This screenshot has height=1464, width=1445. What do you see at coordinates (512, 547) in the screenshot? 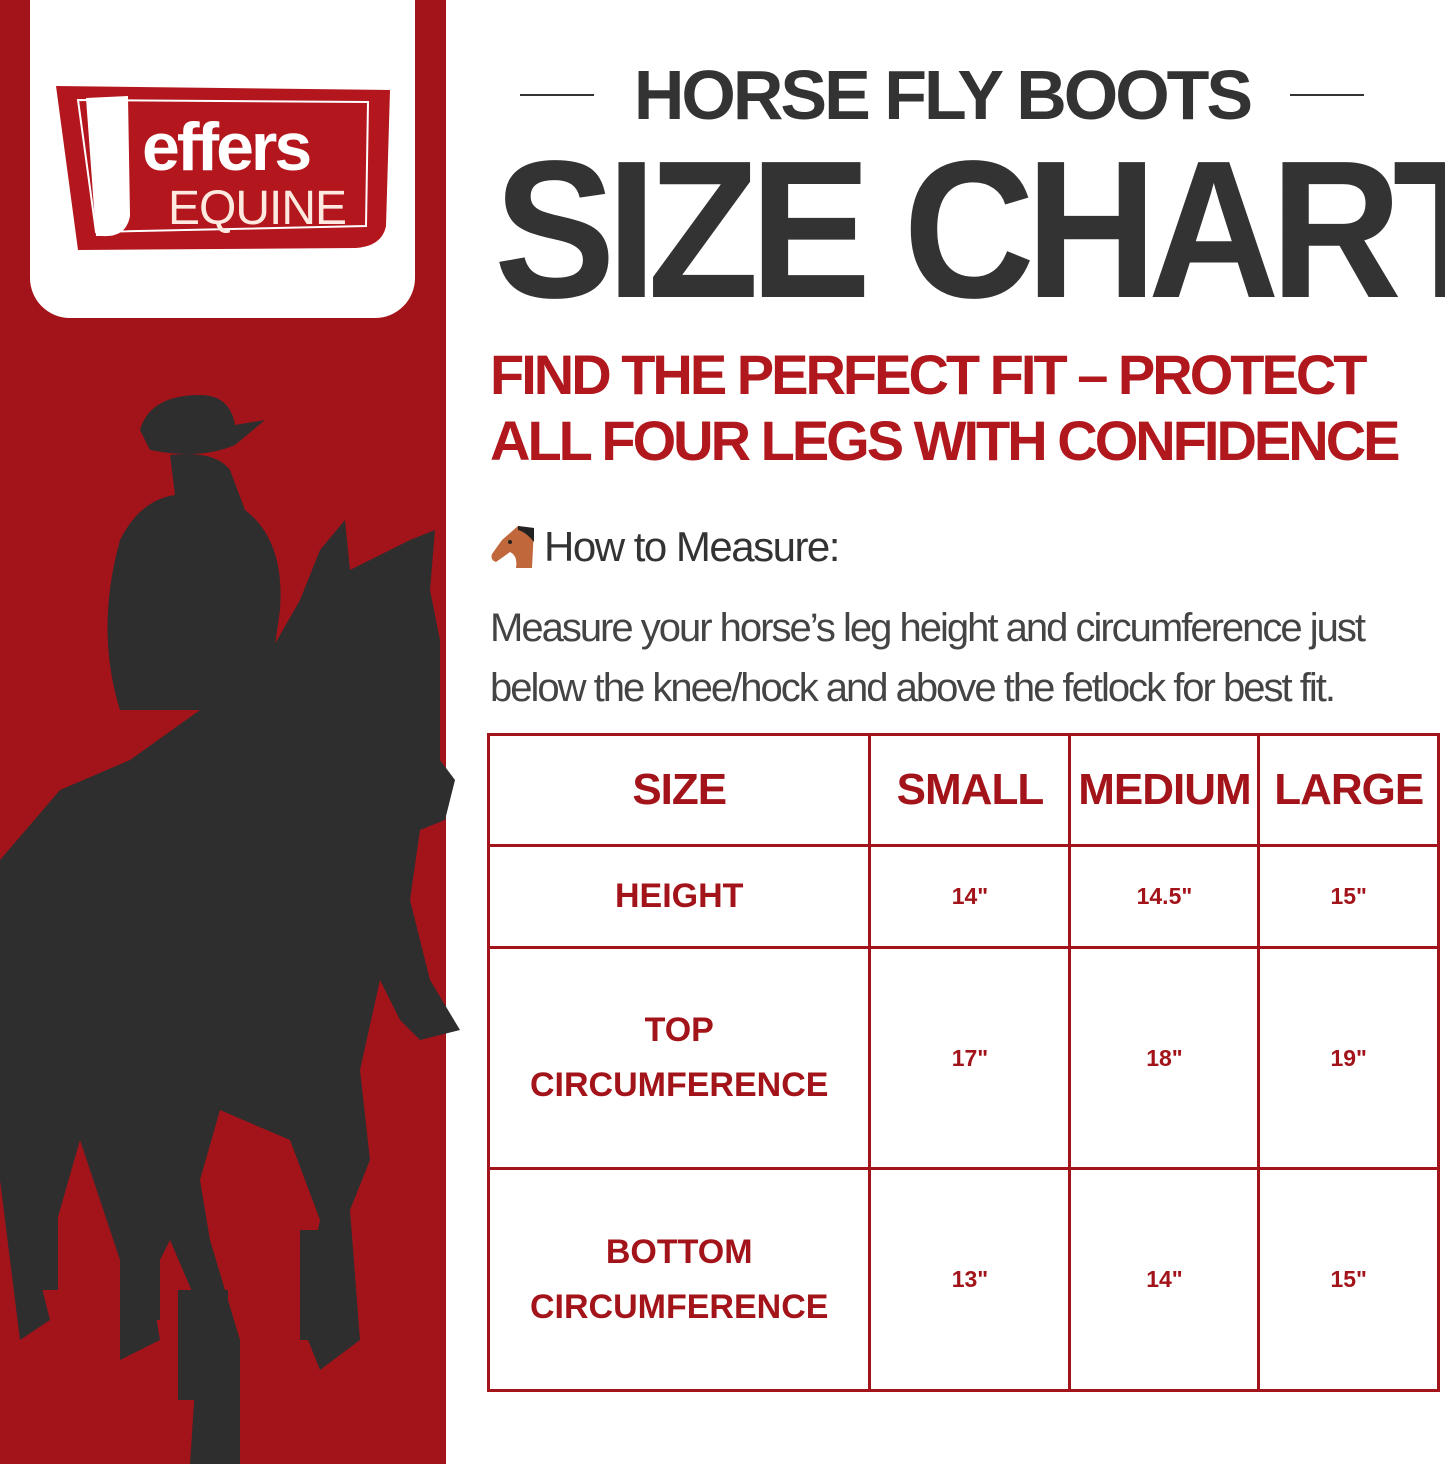
I see `horse-face-icon` at bounding box center [512, 547].